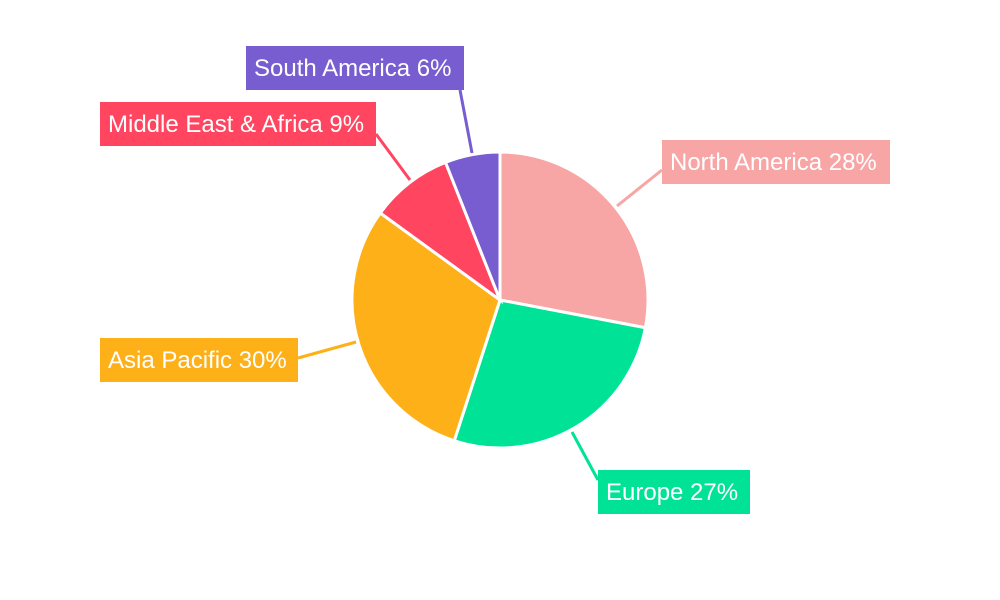 This screenshot has height=600, width=1000. I want to click on label-box-south-america, so click(355, 68).